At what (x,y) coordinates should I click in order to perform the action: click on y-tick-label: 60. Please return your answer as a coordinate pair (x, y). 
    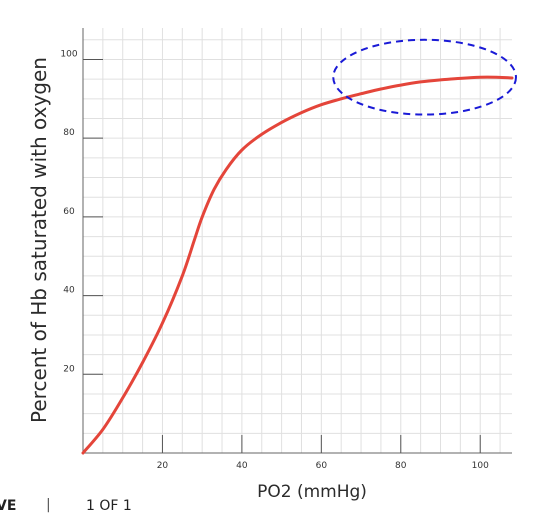
    Looking at the image, I should click on (69, 212).